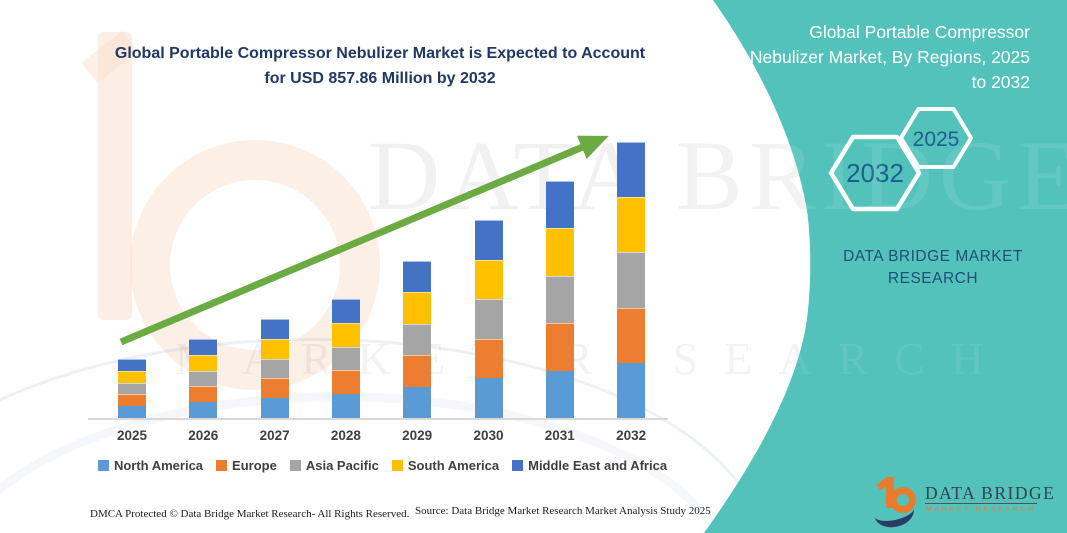 The image size is (1067, 533). I want to click on legend-label: Asia Pacific, so click(342, 465).